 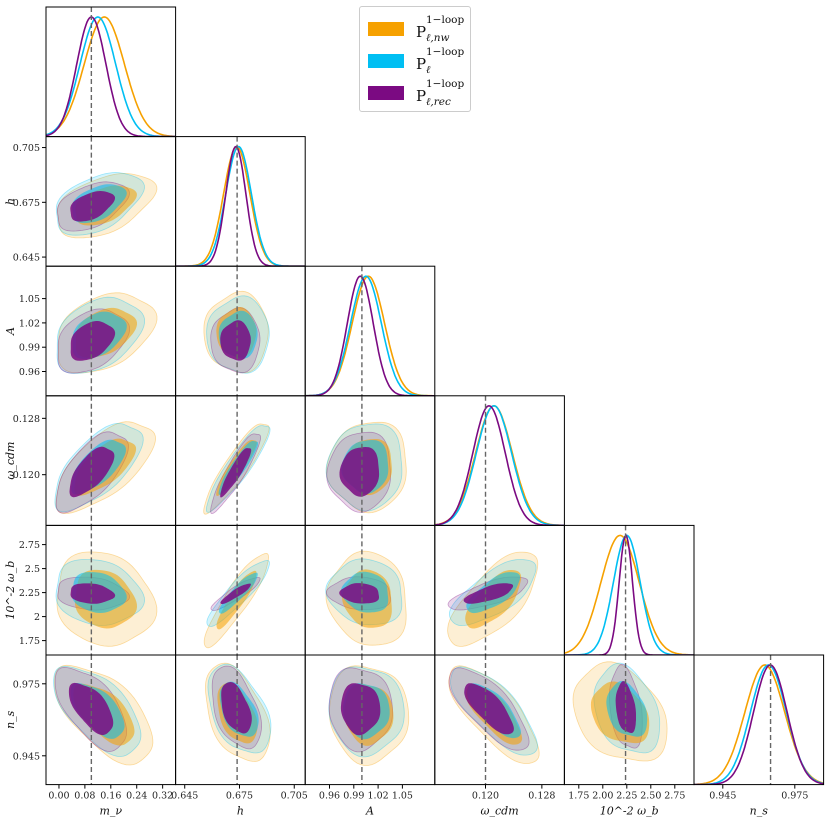 What do you see at coordinates (402, 796) in the screenshot?
I see `xtick-label-A-3: 1.05` at bounding box center [402, 796].